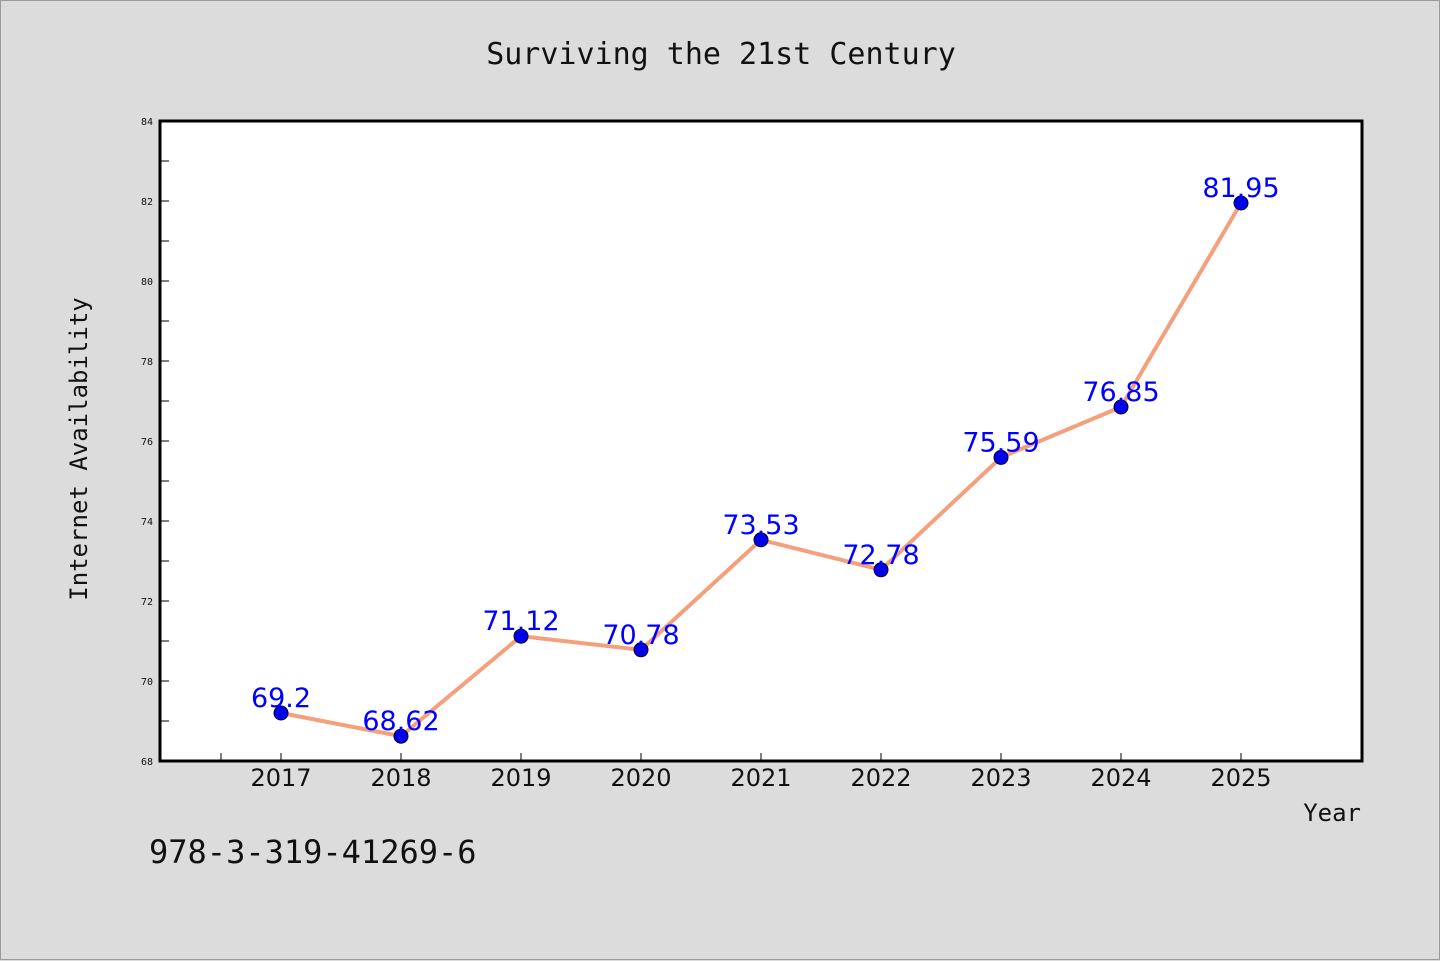  I want to click on x-tick-label: 2022, so click(880, 778).